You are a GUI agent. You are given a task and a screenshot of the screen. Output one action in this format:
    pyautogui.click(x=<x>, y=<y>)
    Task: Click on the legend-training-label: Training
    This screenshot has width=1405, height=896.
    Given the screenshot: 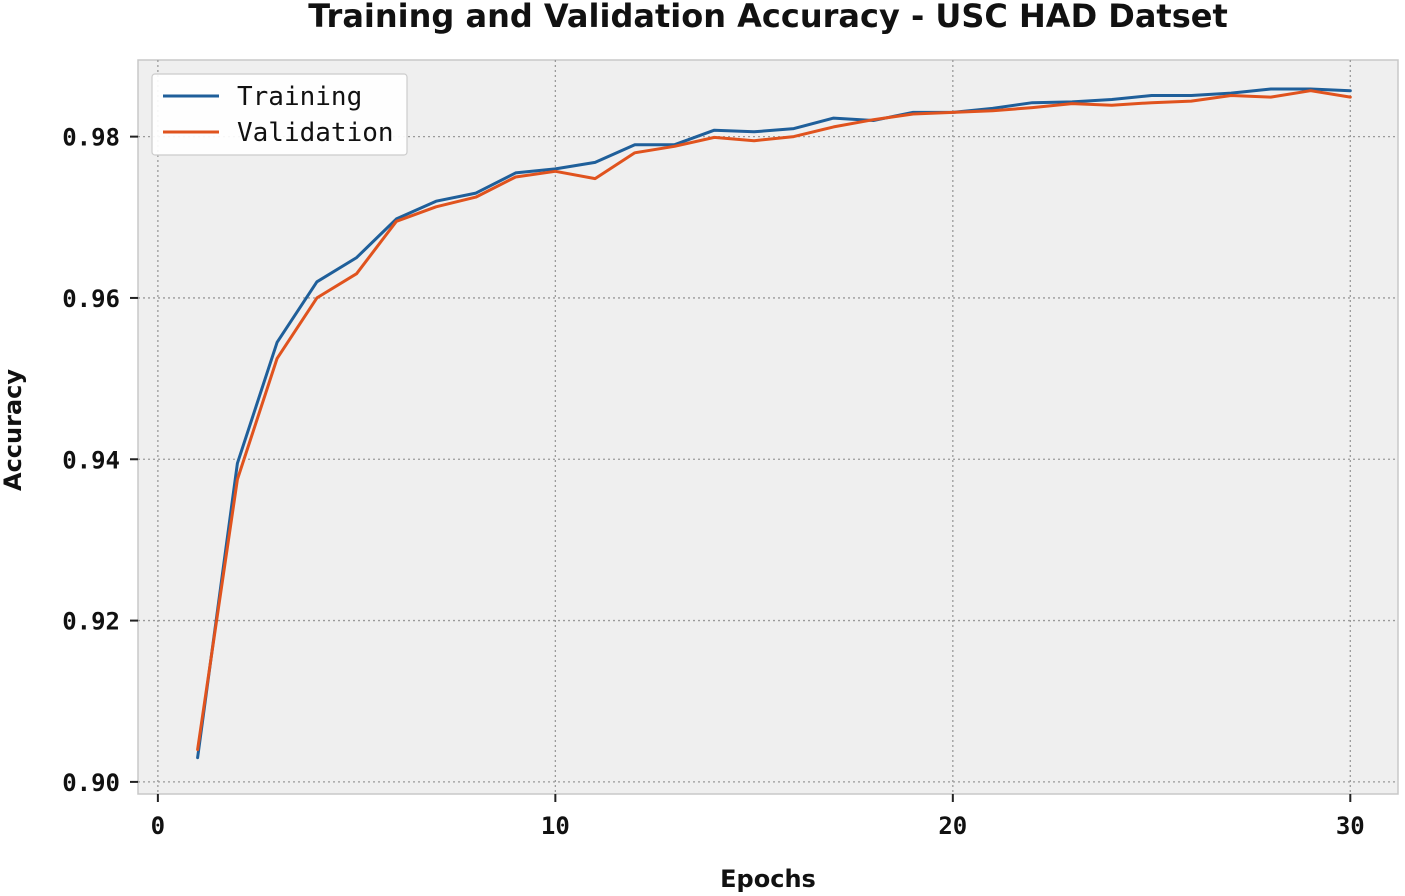 What is the action you would take?
    pyautogui.click(x=299, y=97)
    